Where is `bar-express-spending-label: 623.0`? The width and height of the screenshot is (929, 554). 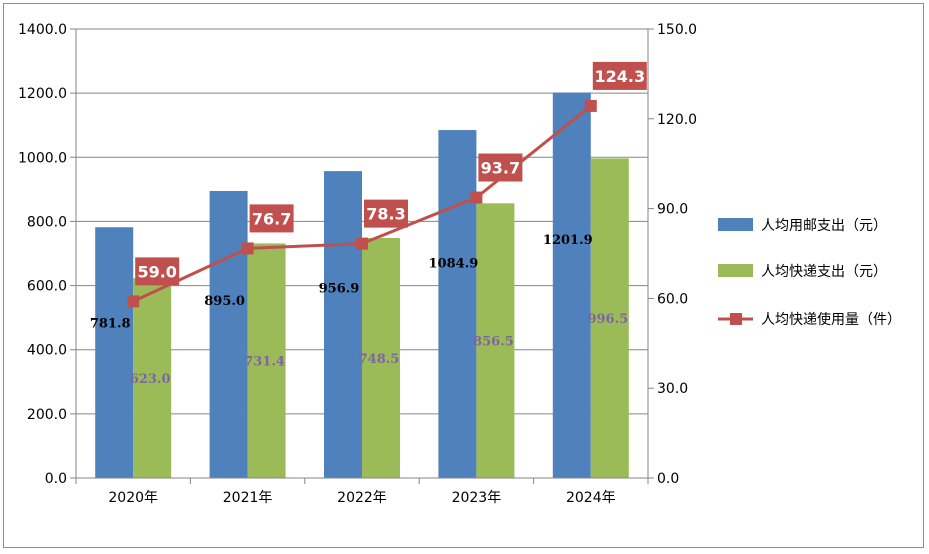 bar-express-spending-label: 623.0 is located at coordinates (150, 379).